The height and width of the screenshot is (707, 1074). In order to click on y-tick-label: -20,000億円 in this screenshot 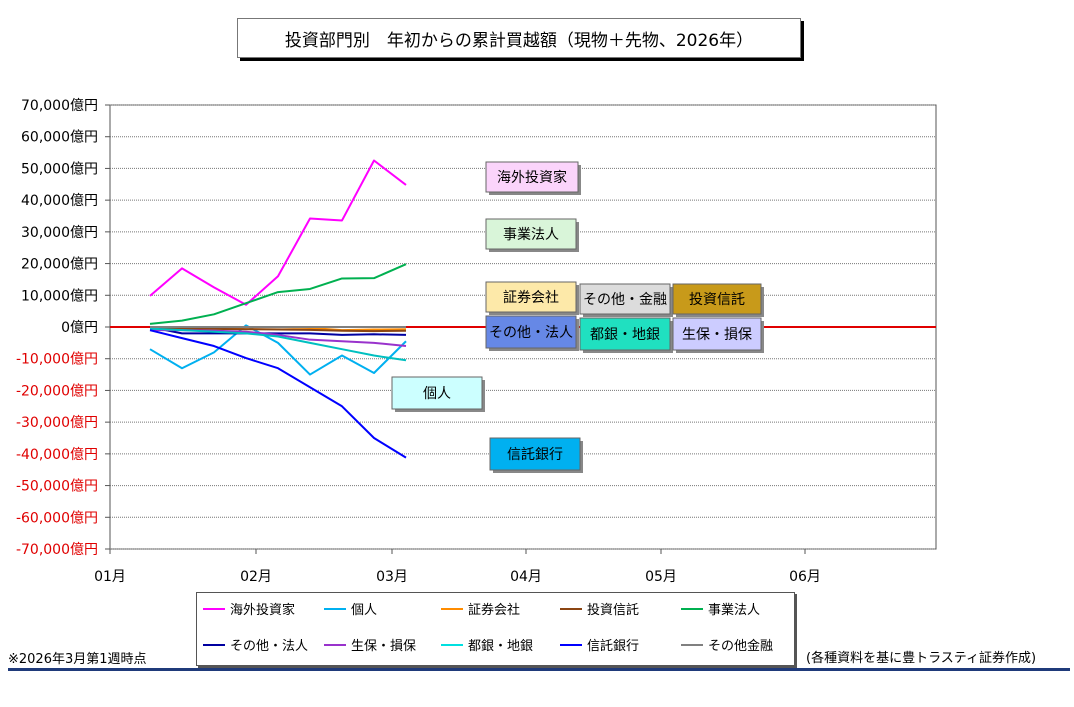, I will do `click(57, 391)`.